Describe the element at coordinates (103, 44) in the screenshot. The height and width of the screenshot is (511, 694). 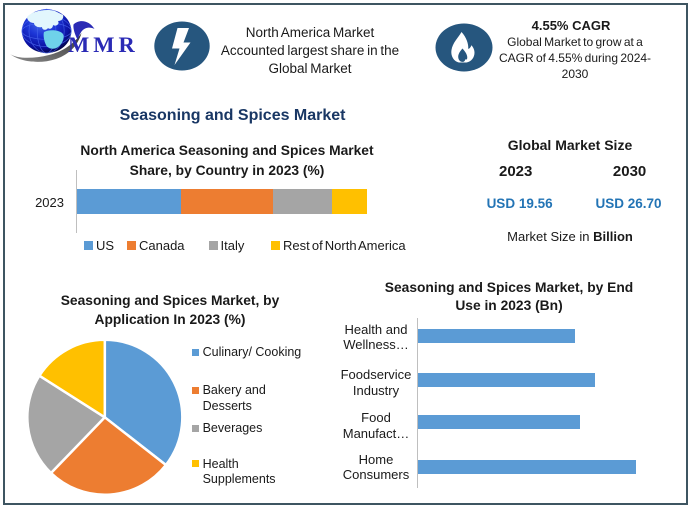
I see `svg-text: MMR` at that location.